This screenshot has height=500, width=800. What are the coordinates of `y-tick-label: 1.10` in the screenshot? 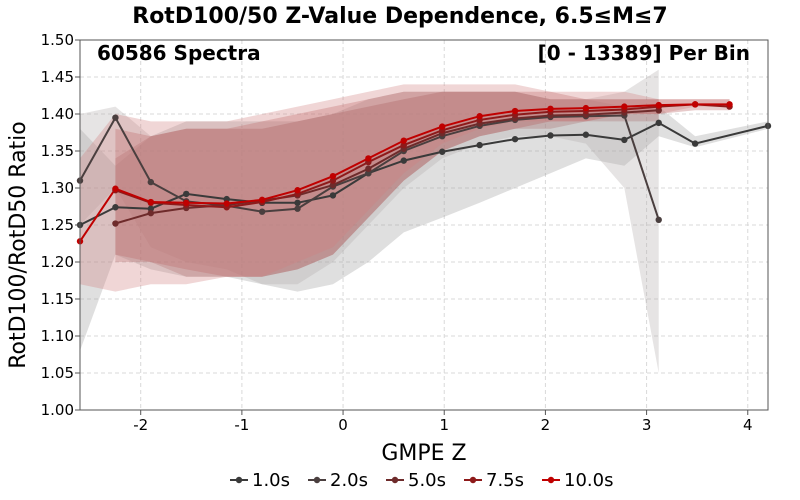 It's located at (57, 336).